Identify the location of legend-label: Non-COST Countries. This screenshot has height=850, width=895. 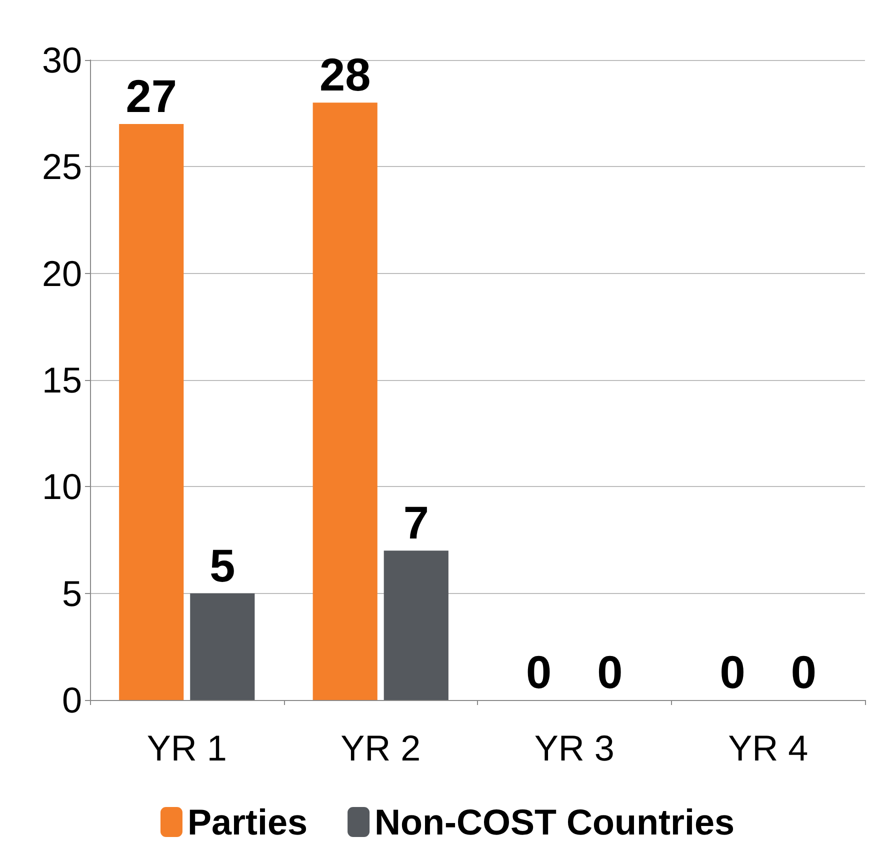
(554, 822).